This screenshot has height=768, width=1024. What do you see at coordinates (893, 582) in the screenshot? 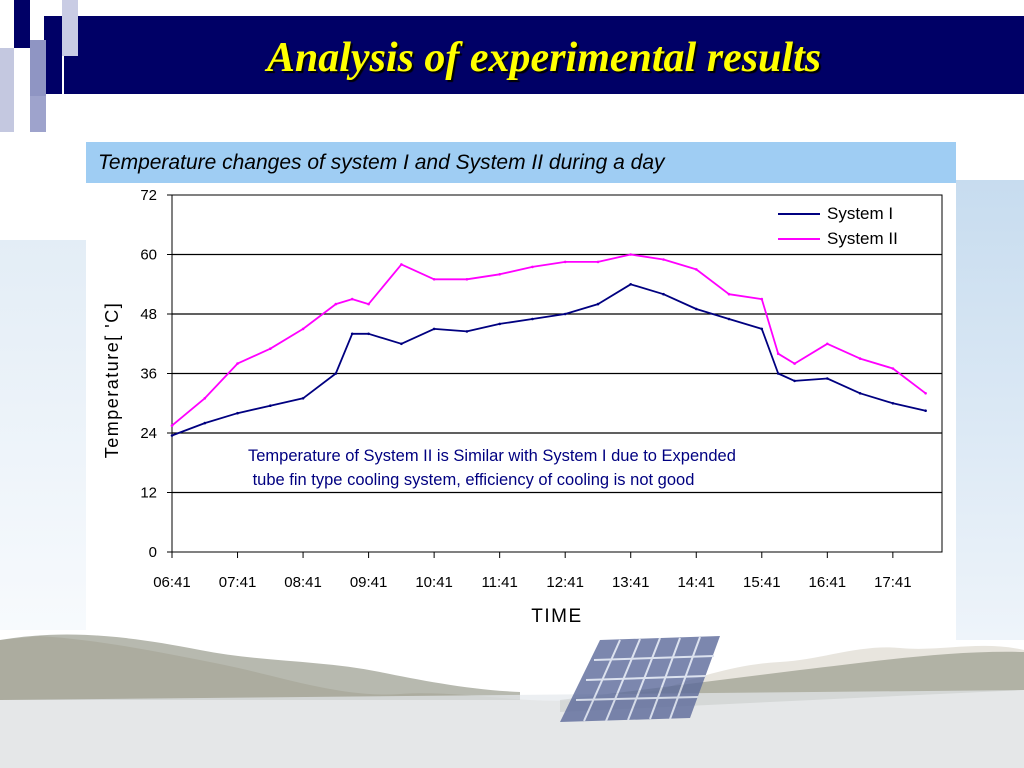
I see `x-tick-label: 17:41` at bounding box center [893, 582].